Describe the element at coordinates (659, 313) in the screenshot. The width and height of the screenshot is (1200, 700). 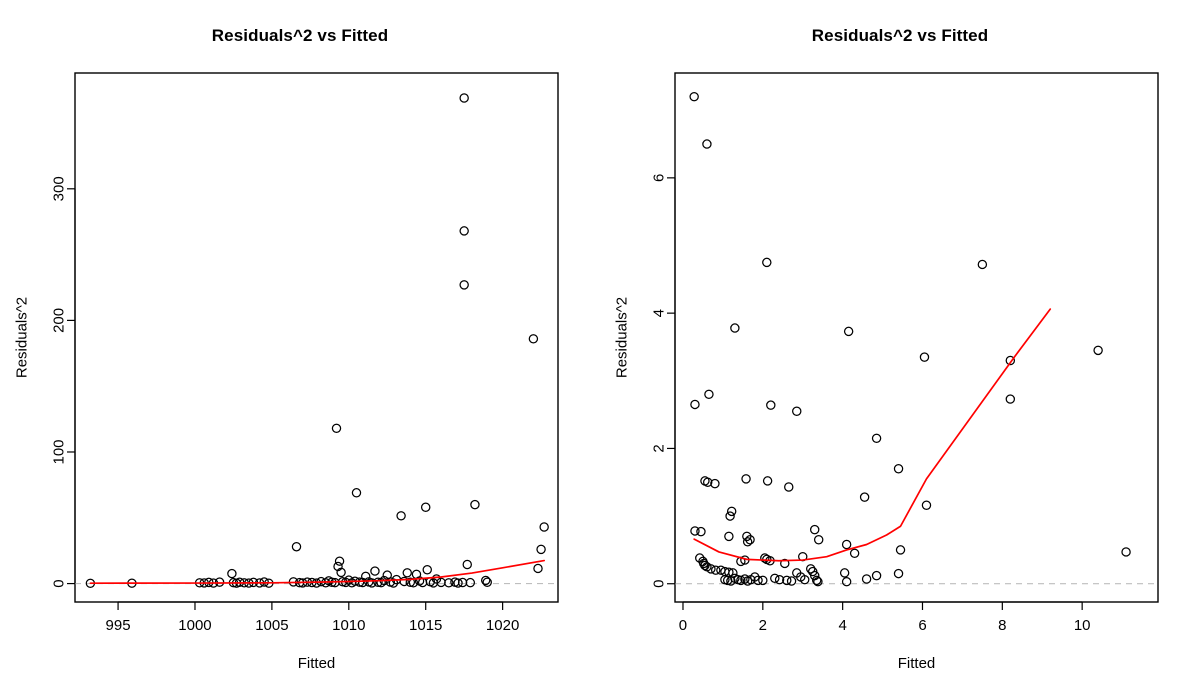
I see `y-axis-tick-label: 4` at that location.